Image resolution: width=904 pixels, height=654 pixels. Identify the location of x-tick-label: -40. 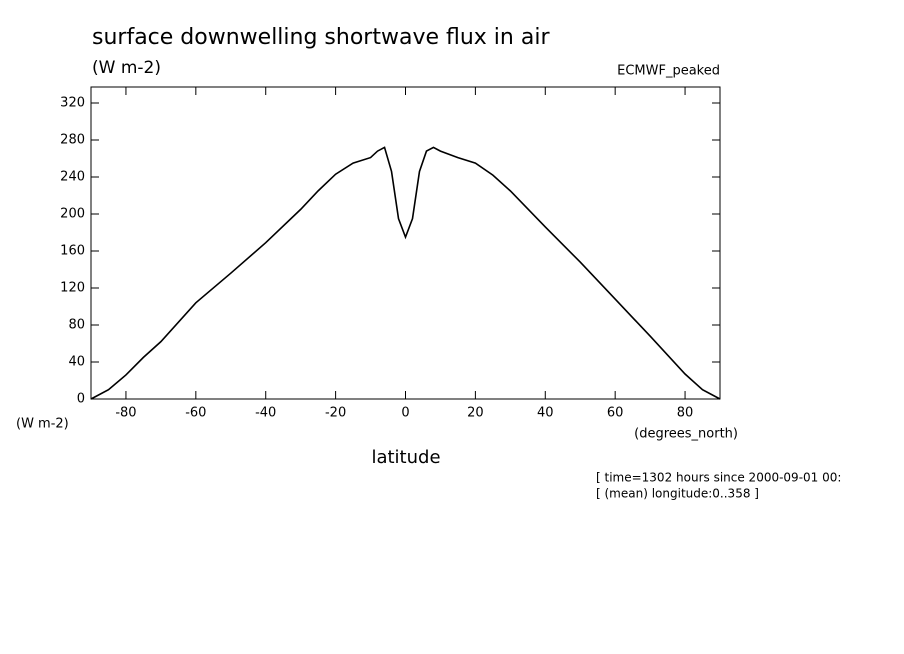
(265, 413).